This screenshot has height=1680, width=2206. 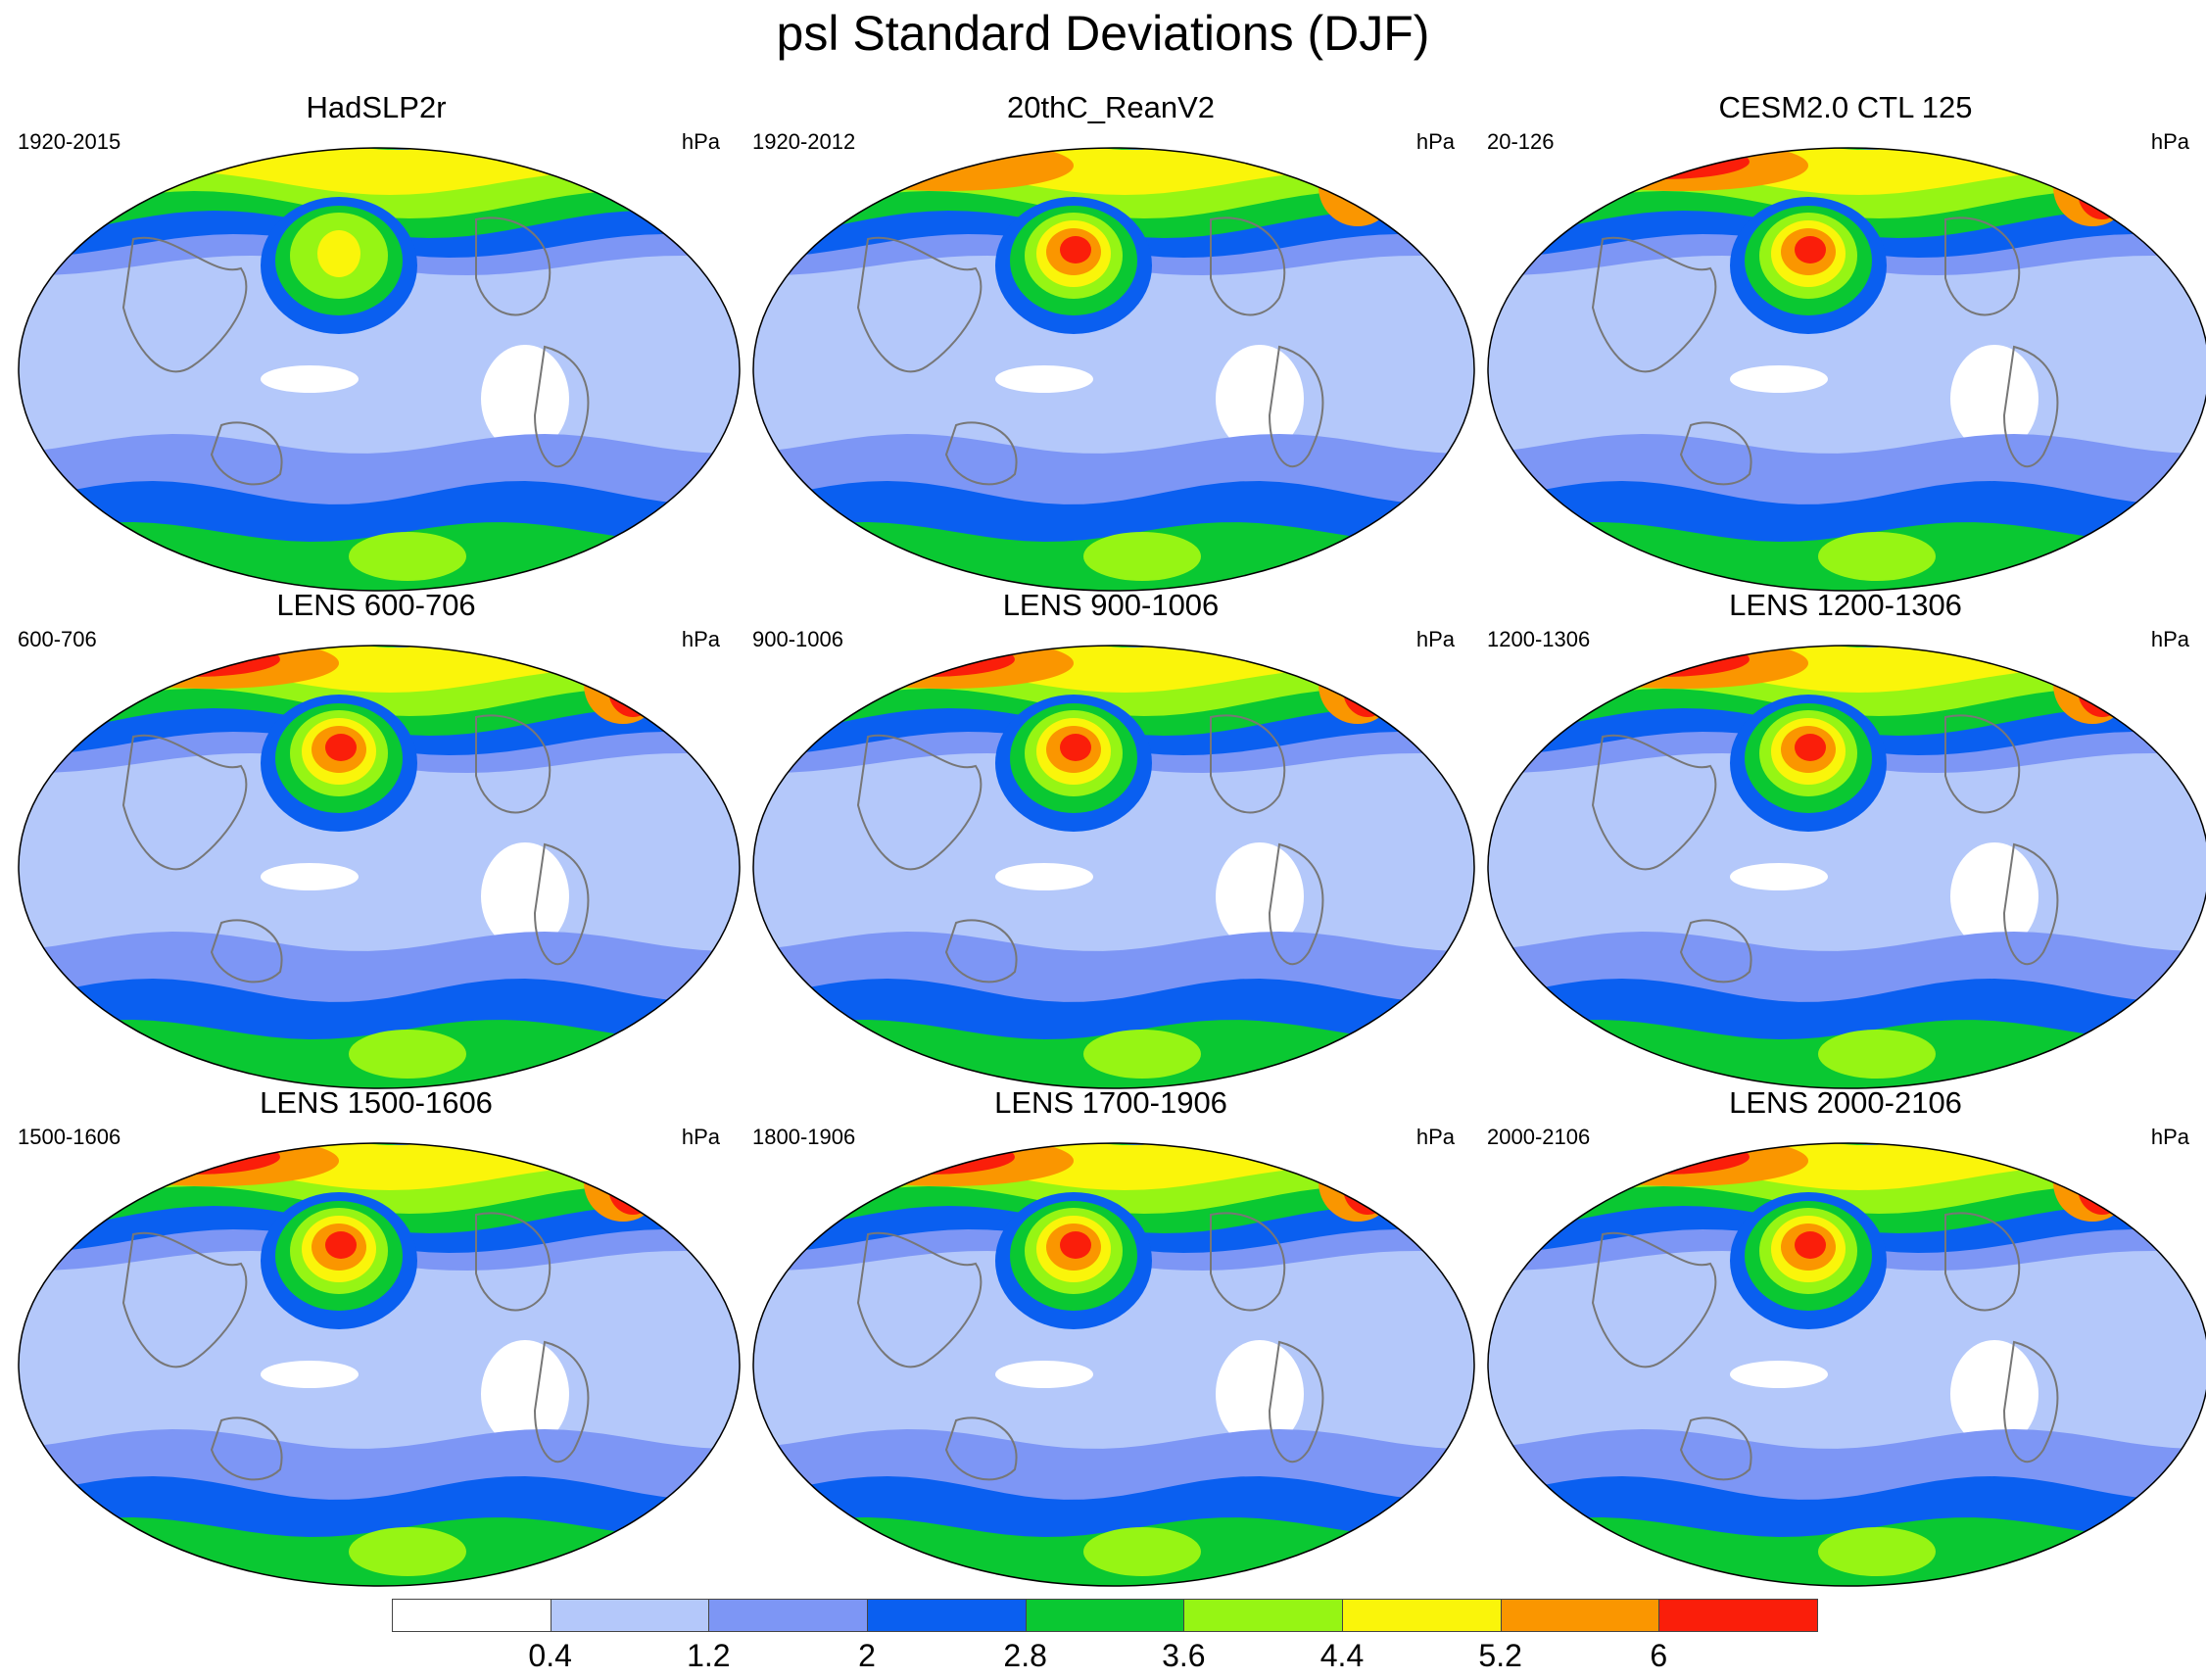 I want to click on colorbar-label: 1.2, so click(x=709, y=1655).